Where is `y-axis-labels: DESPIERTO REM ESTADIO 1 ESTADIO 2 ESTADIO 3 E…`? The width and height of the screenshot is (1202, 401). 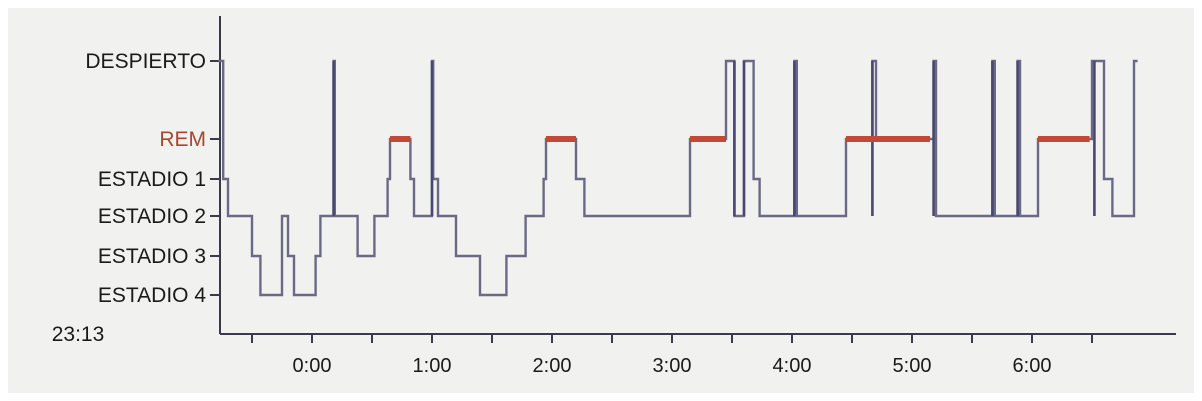
y-axis-labels: DESPIERTO REM ESTADIO 1 ESTADIO 2 ESTADIO 3 E… is located at coordinates (152, 178).